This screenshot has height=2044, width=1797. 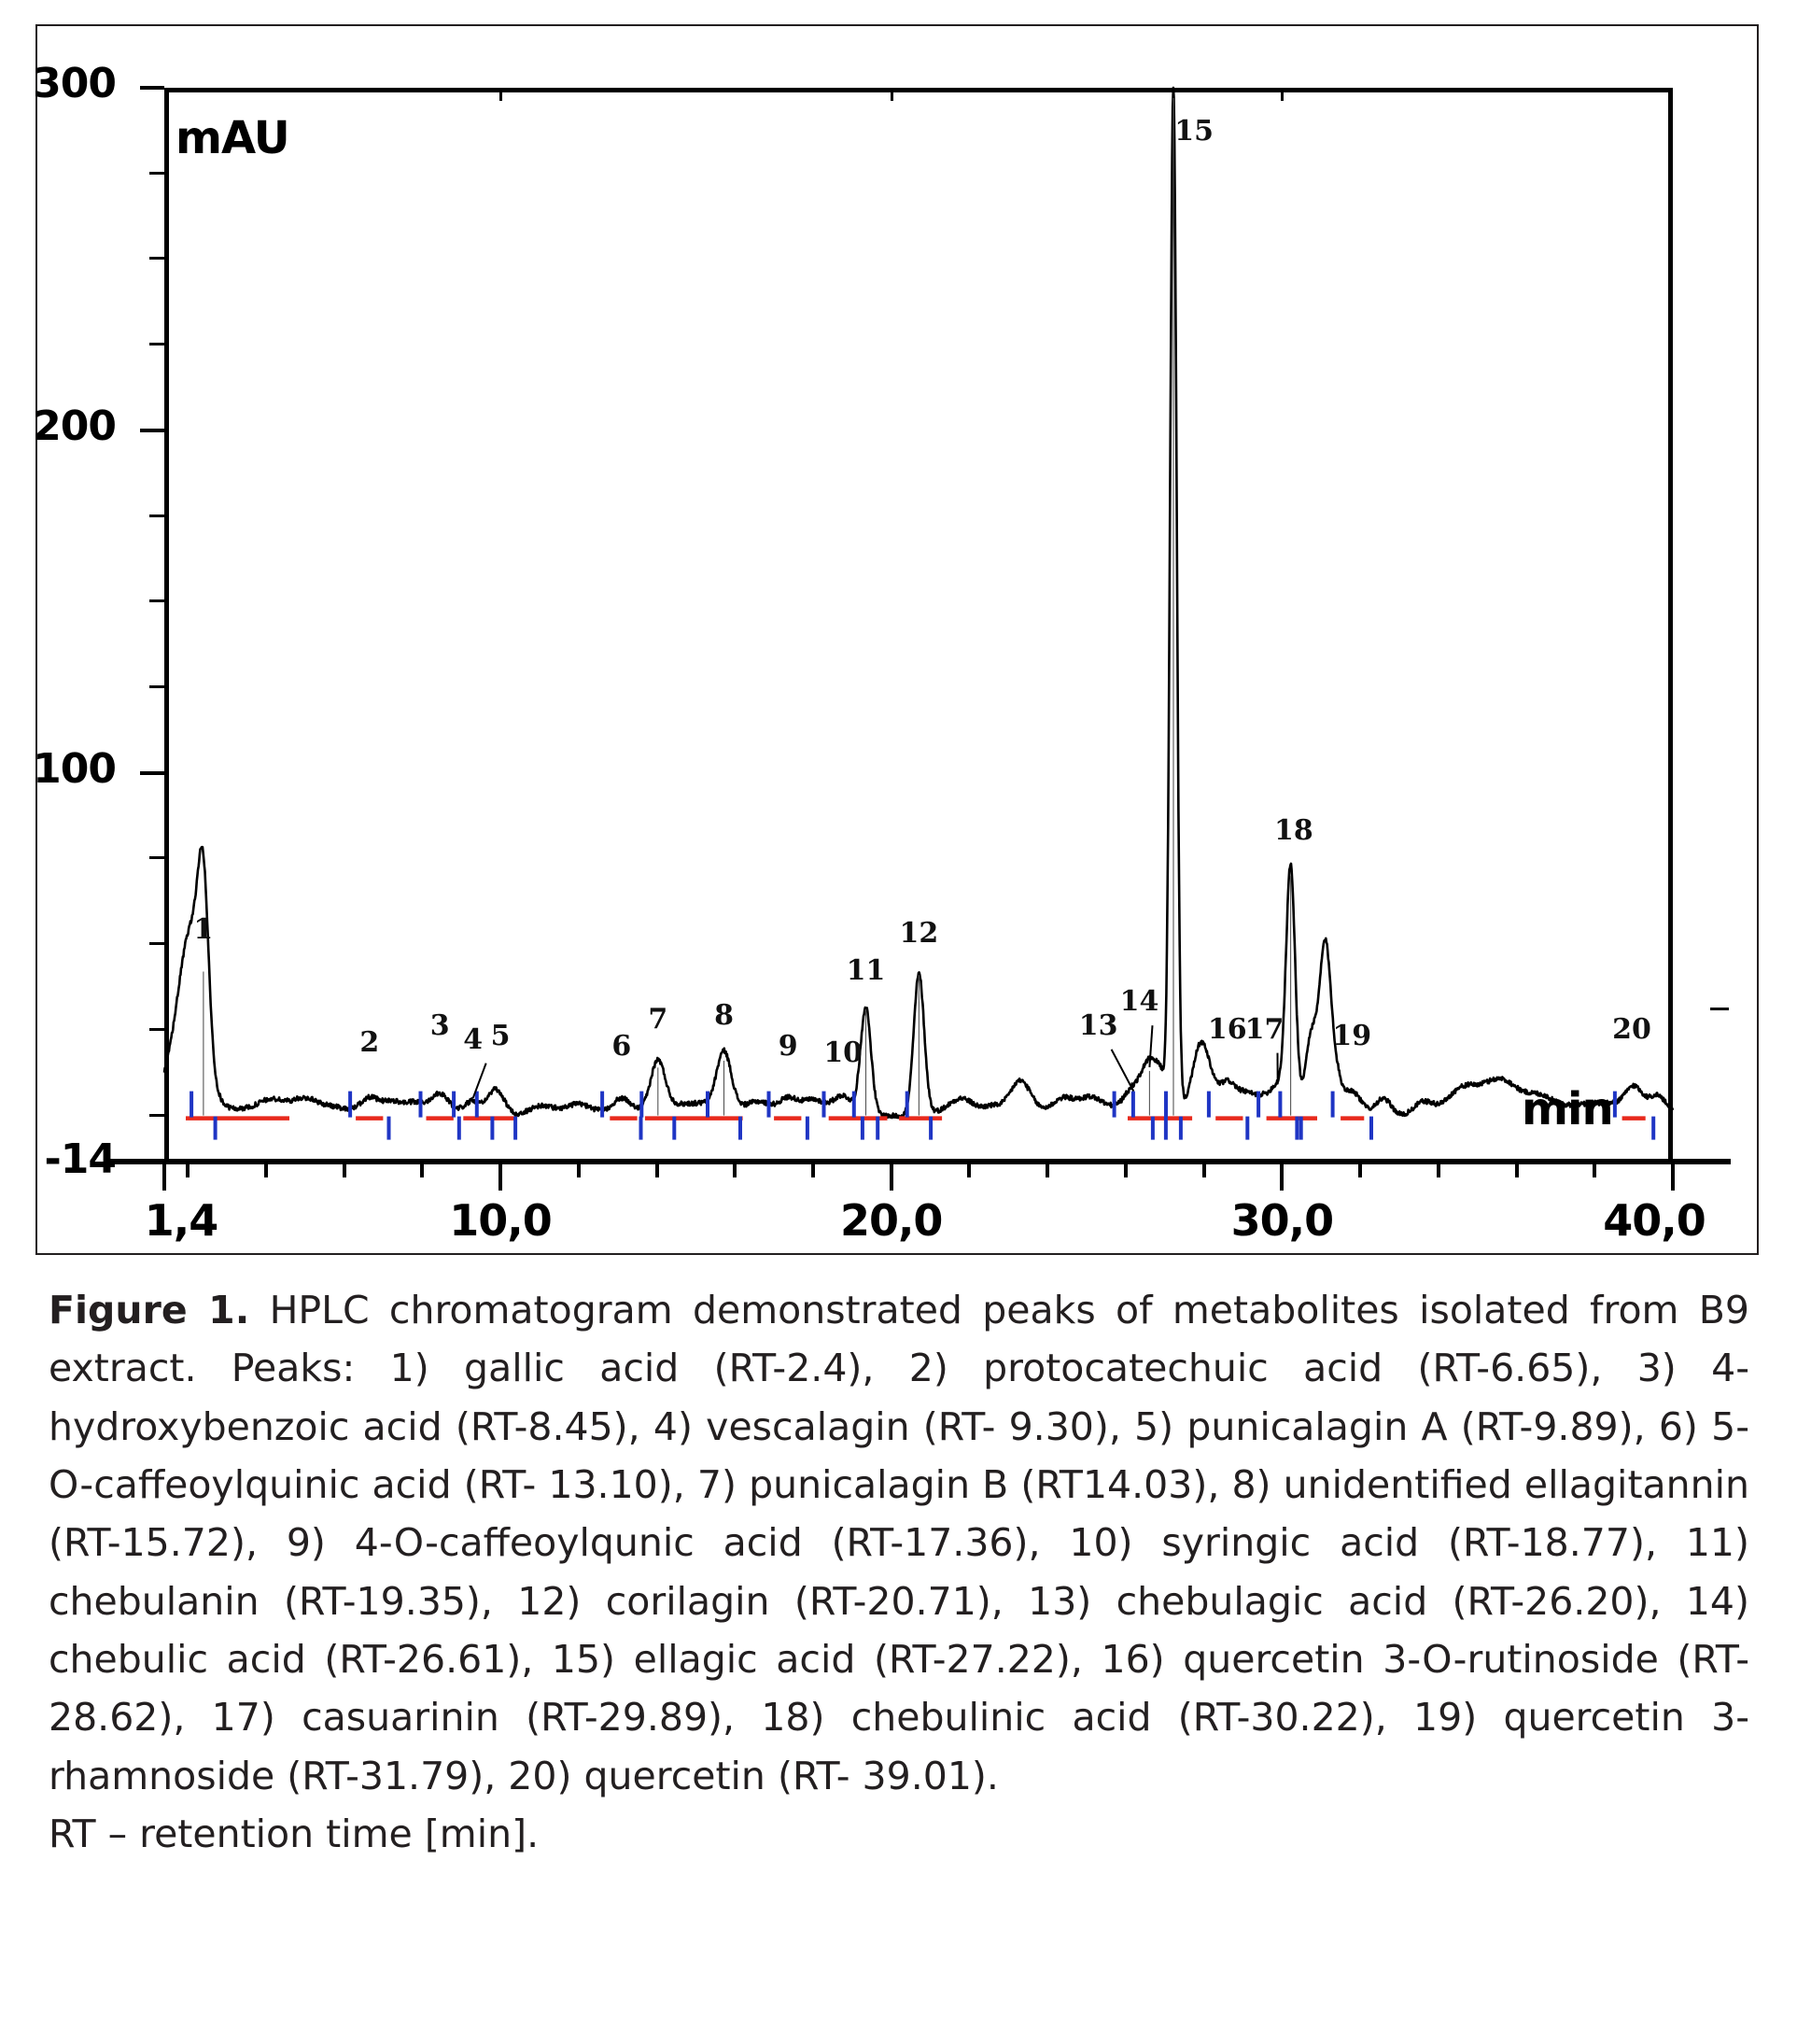 I want to click on y-axis-unit-label: mAU, so click(x=233, y=138).